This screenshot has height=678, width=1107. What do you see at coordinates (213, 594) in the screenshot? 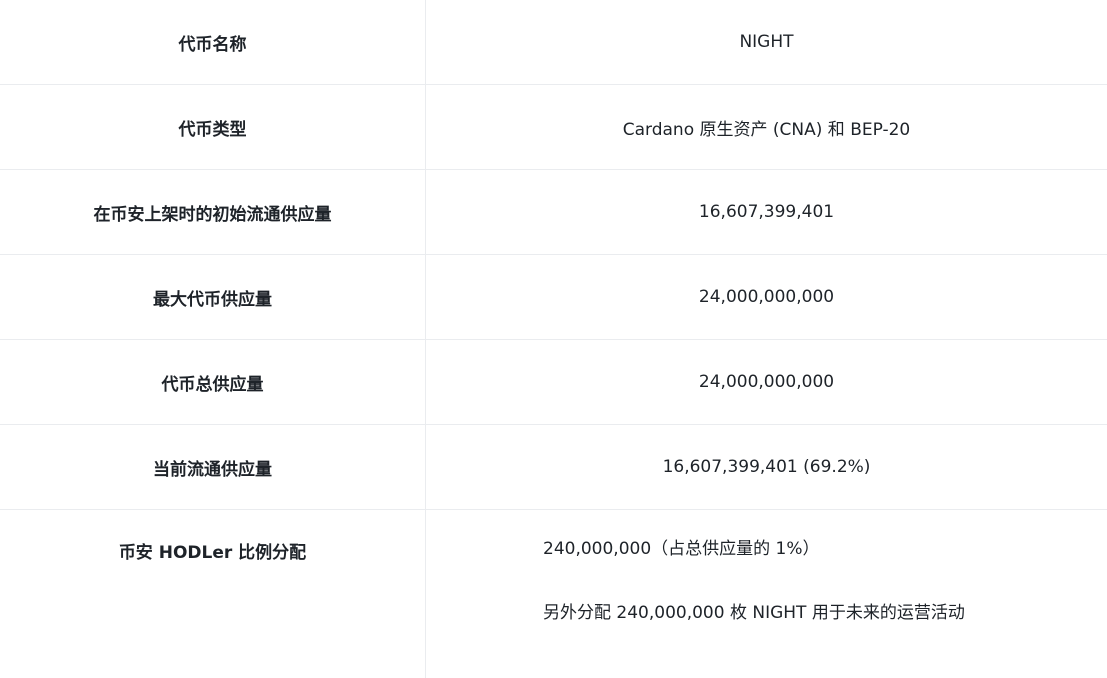
I see `row-label: 币安 HODLer 比例分配` at bounding box center [213, 594].